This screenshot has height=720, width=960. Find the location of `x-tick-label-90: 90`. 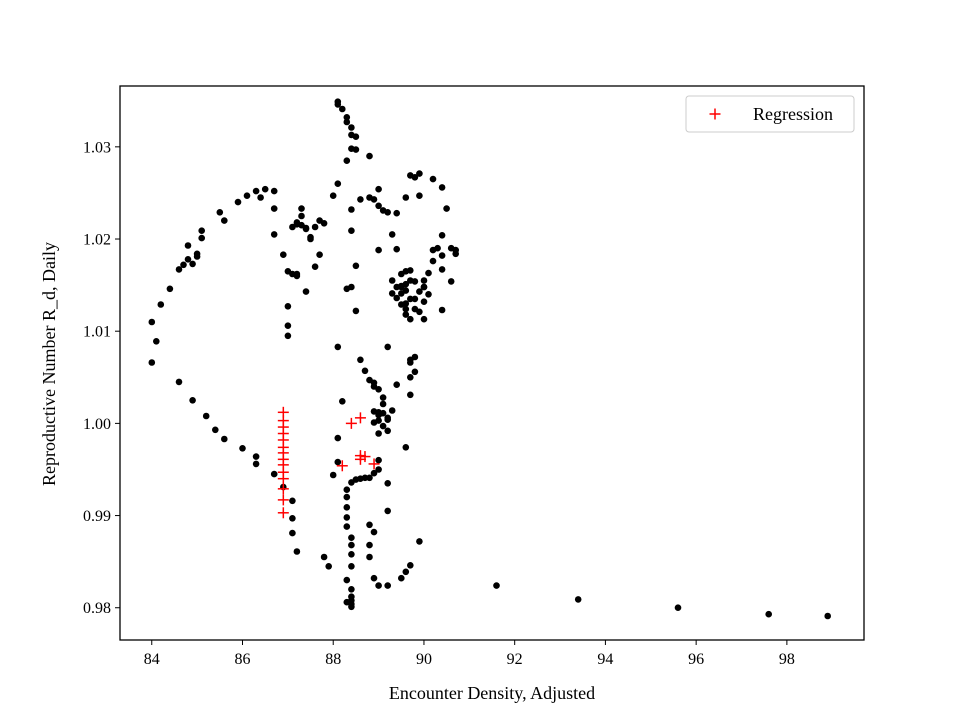

x-tick-label-90: 90 is located at coordinates (424, 659).